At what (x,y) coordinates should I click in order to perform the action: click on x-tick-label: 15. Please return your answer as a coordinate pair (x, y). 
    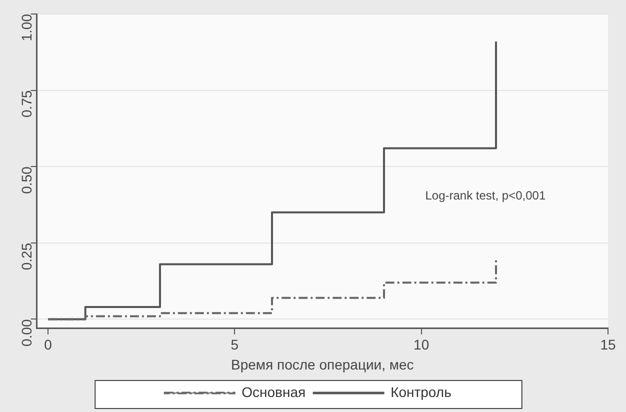
    Looking at the image, I should click on (608, 344).